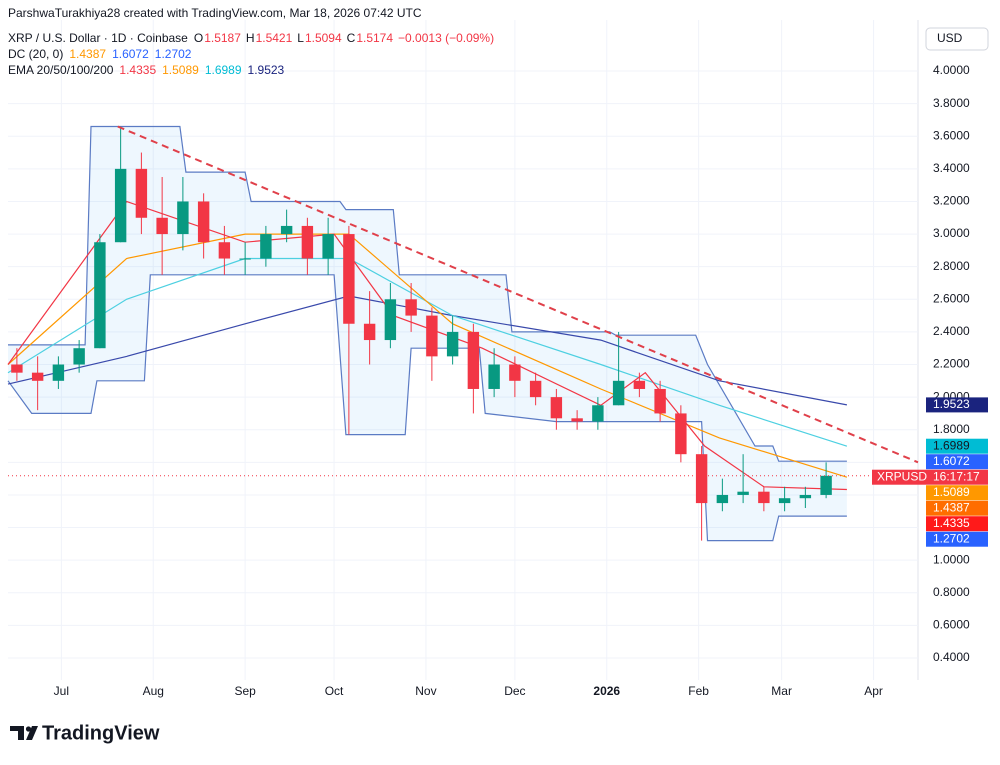 The height and width of the screenshot is (765, 1000). Describe the element at coordinates (698, 691) in the screenshot. I see `x-tick-label: Feb` at that location.